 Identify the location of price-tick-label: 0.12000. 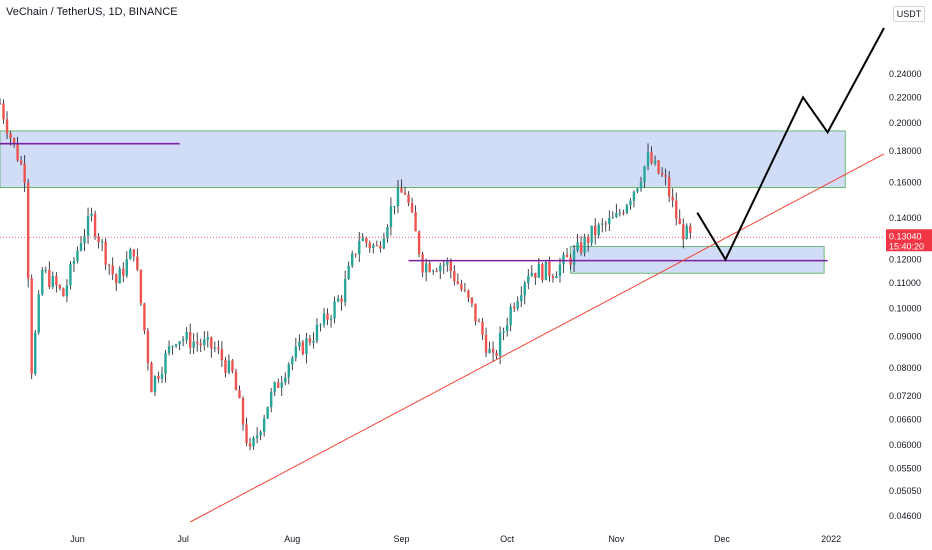
(905, 259).